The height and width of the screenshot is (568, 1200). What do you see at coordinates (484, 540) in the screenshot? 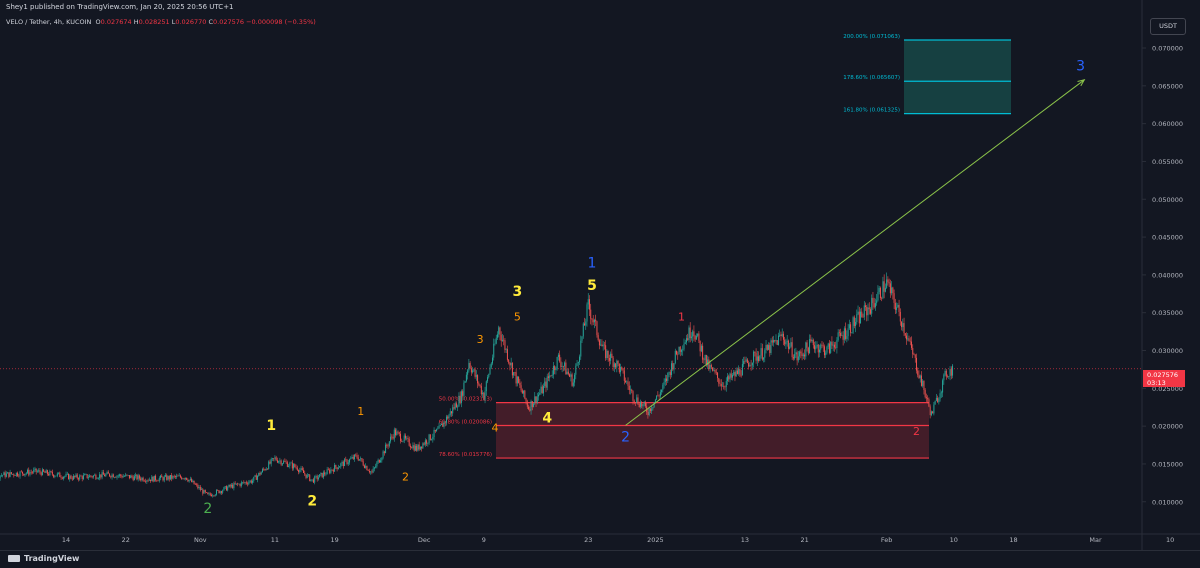
I see `x-tick-label: 9` at bounding box center [484, 540].